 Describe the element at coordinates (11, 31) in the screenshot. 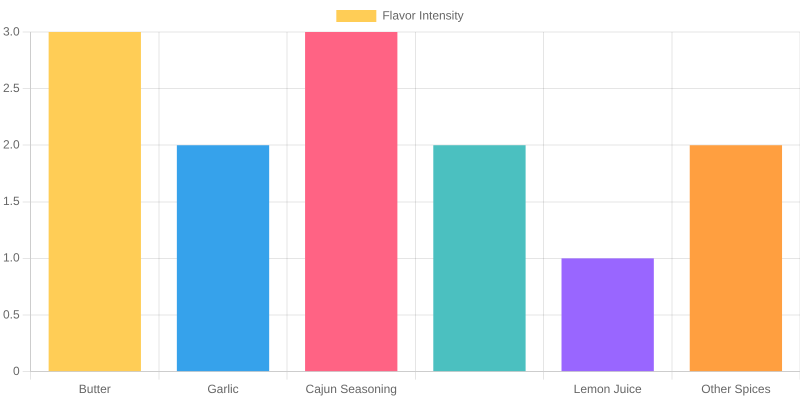

I see `y-tick-label: 3.0` at that location.